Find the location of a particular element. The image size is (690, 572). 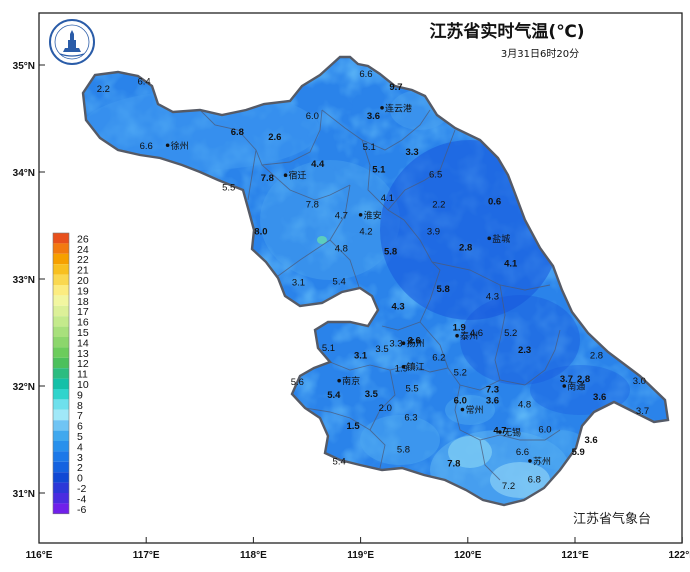

station-temperature: 5.6 is located at coordinates (297, 382).